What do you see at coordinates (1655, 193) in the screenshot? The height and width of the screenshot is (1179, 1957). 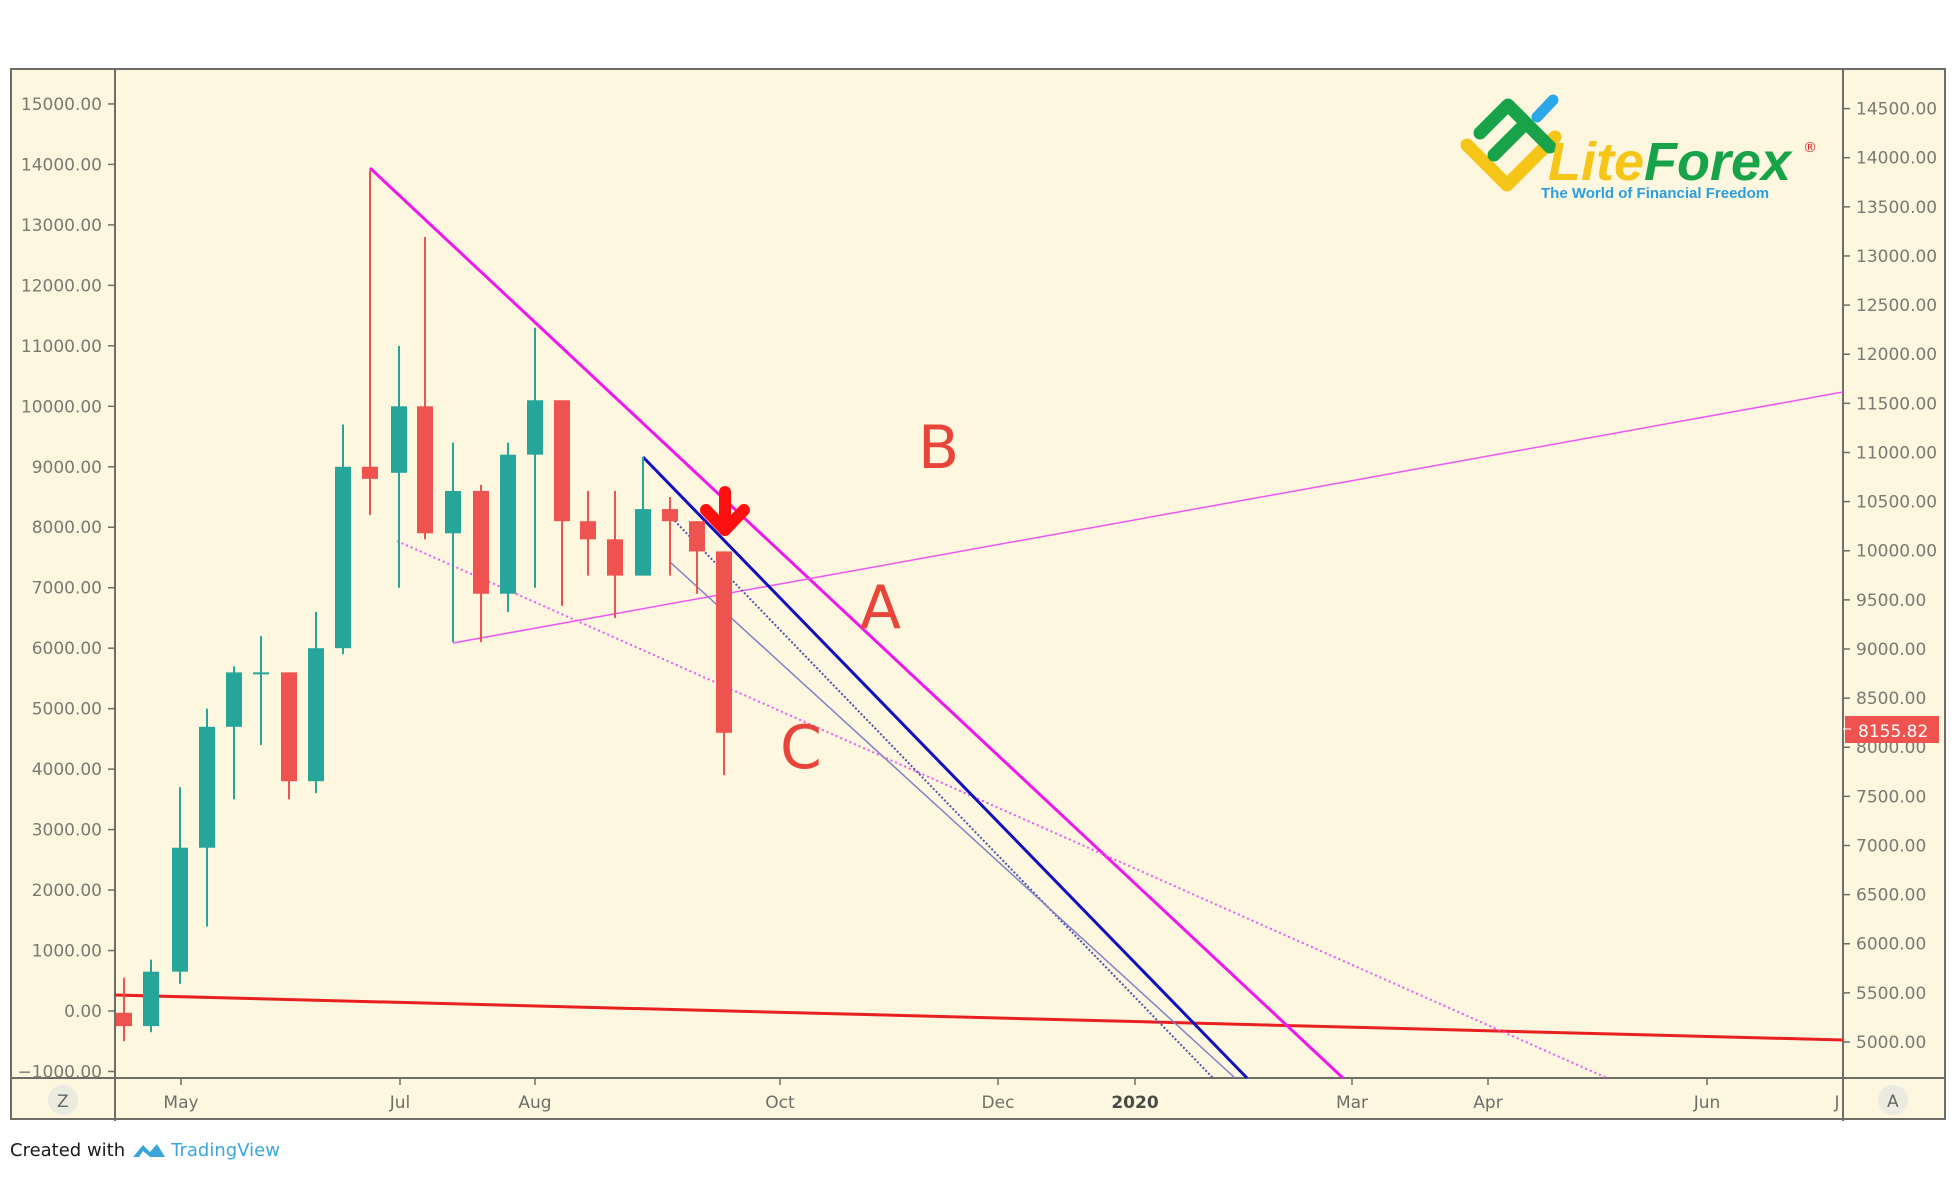 I see `logo-tagline: The World of Financial Freedom` at bounding box center [1655, 193].